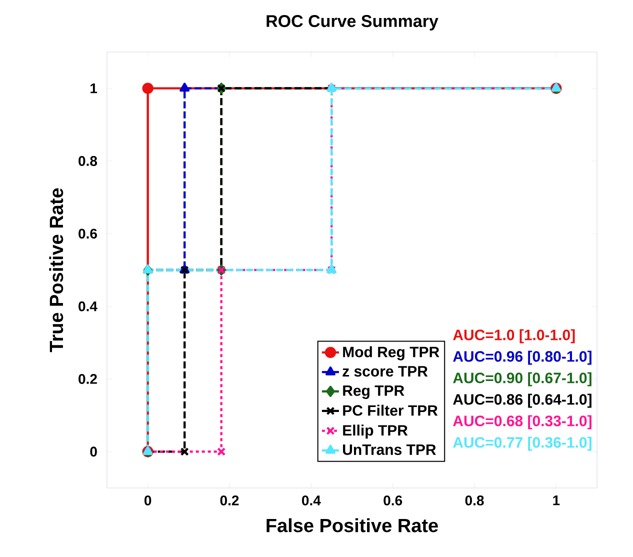  Describe the element at coordinates (352, 22) in the screenshot. I see `chart-title: ROC Curve Summary` at that location.